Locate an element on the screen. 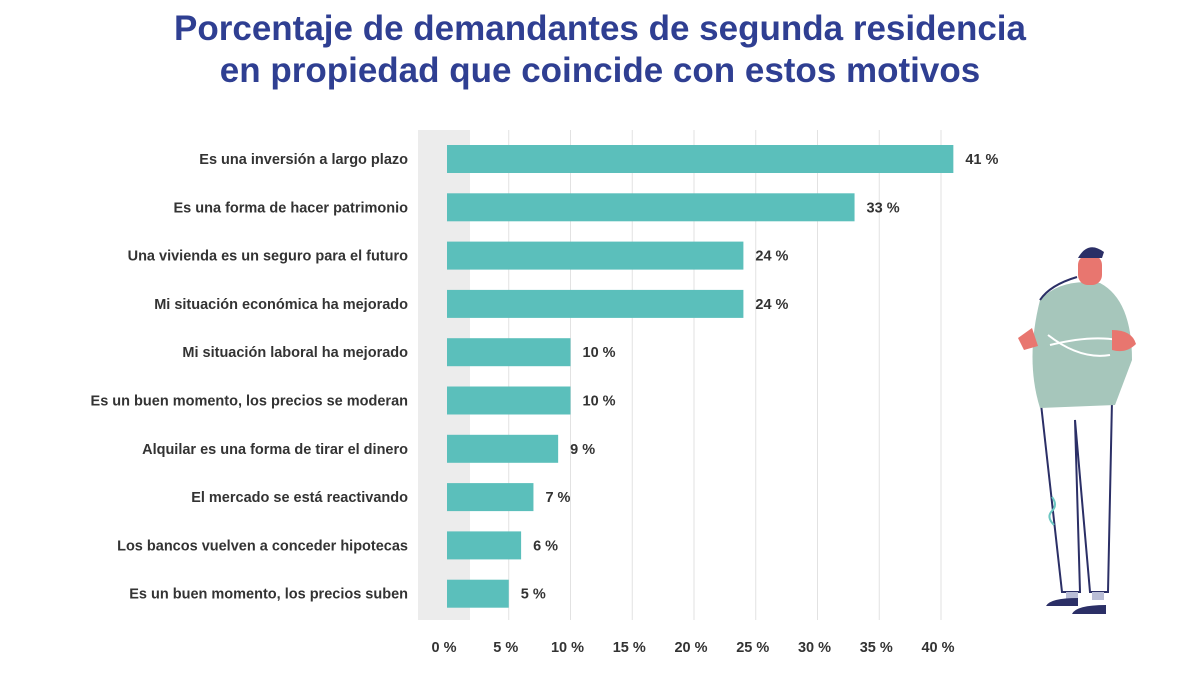  value-label: 6 % is located at coordinates (545, 546).